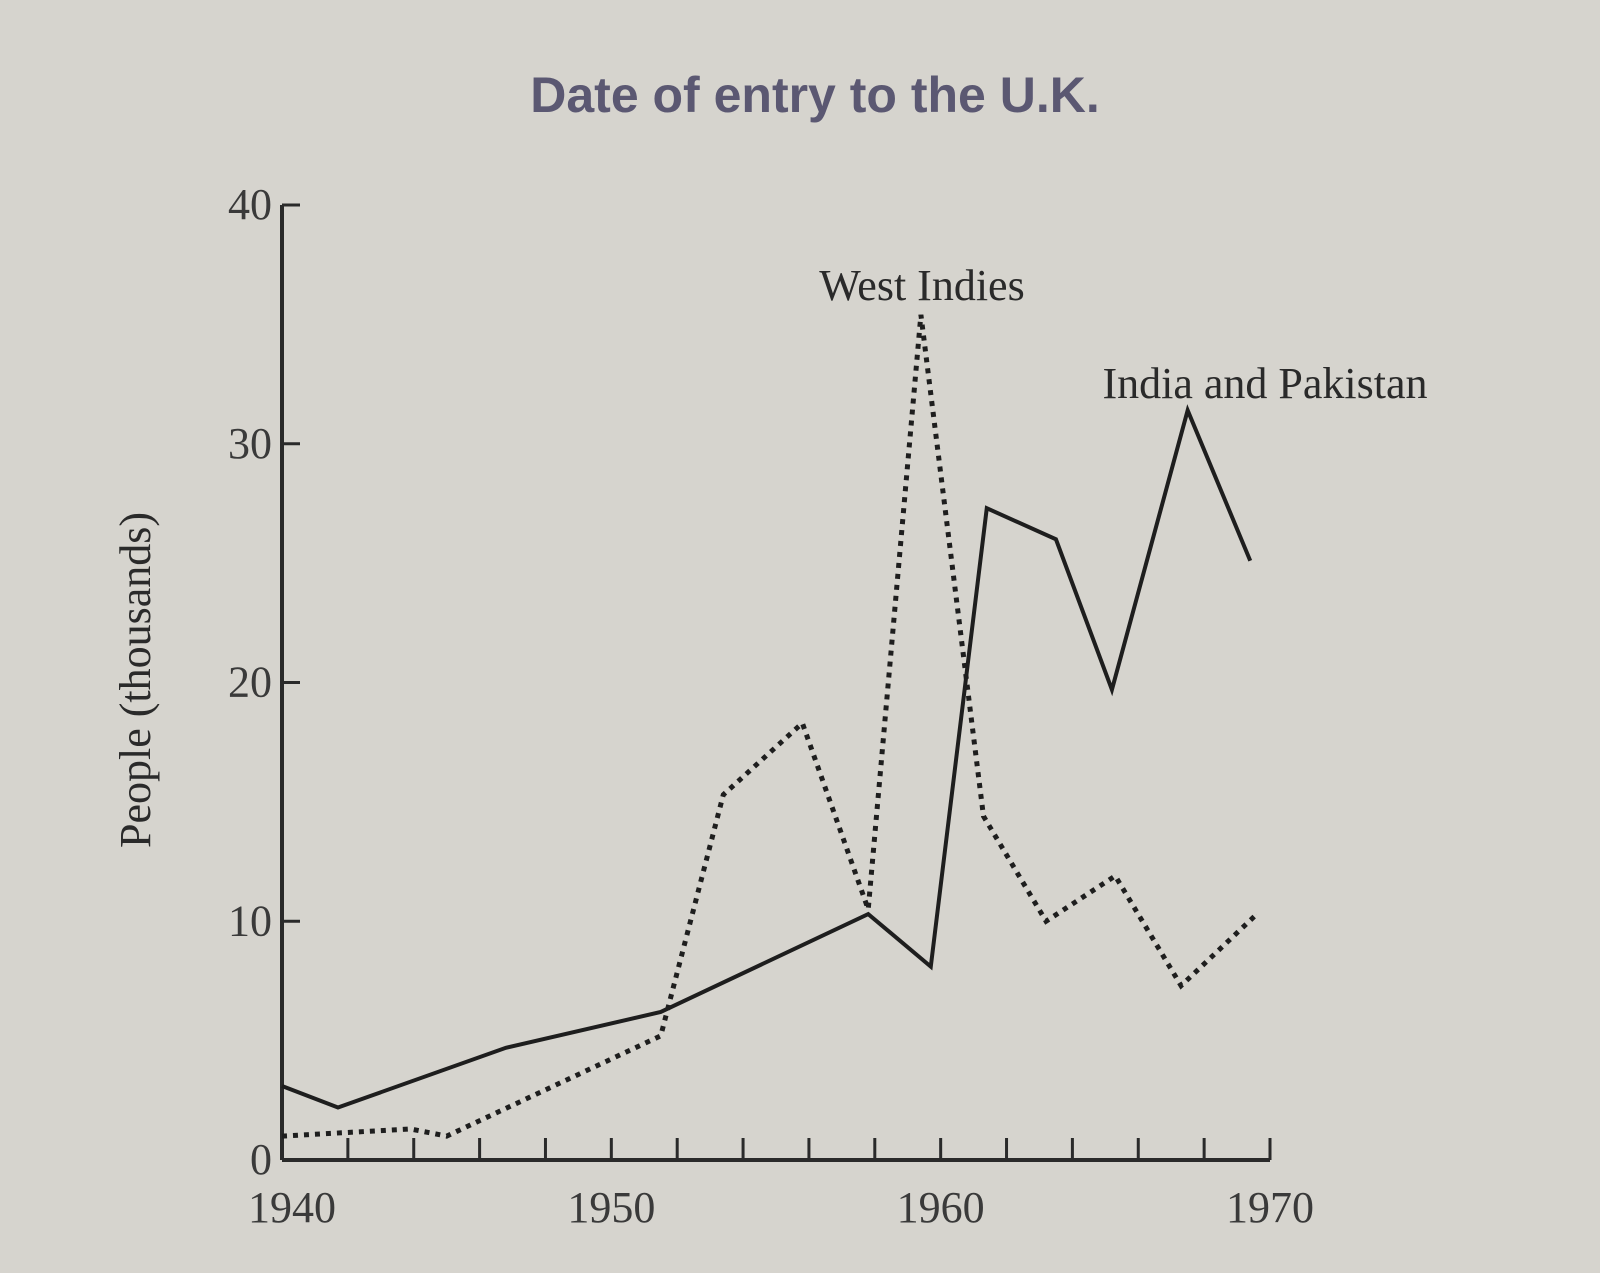 This screenshot has width=1600, height=1273. Describe the element at coordinates (1270, 1207) in the screenshot. I see `x-tick-label: 1970` at that location.